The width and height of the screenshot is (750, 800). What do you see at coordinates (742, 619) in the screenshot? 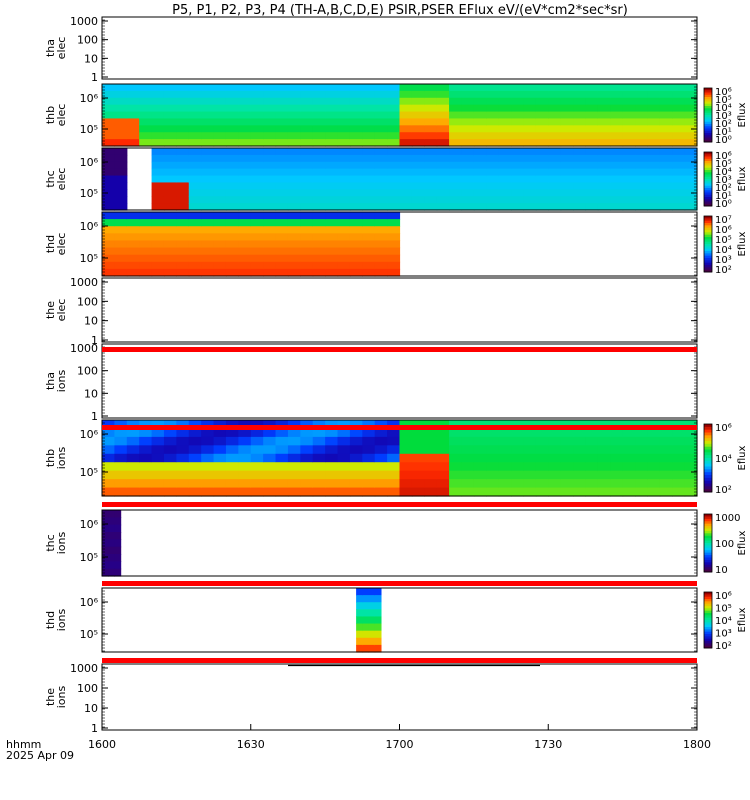
I see `colorbar-title: Eflux` at bounding box center [742, 619].